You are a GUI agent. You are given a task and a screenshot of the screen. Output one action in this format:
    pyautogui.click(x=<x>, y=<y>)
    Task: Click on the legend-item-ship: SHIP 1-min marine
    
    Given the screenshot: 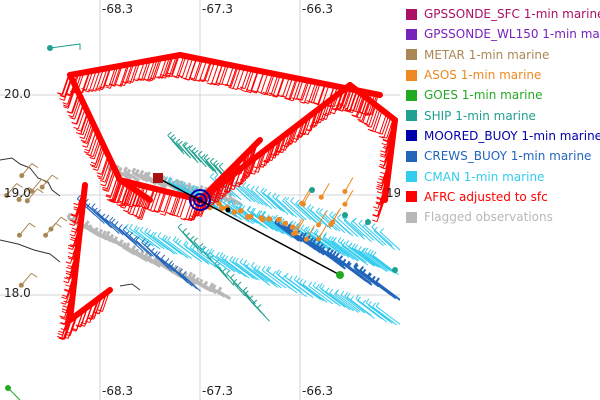 What is the action you would take?
    pyautogui.click(x=503, y=115)
    